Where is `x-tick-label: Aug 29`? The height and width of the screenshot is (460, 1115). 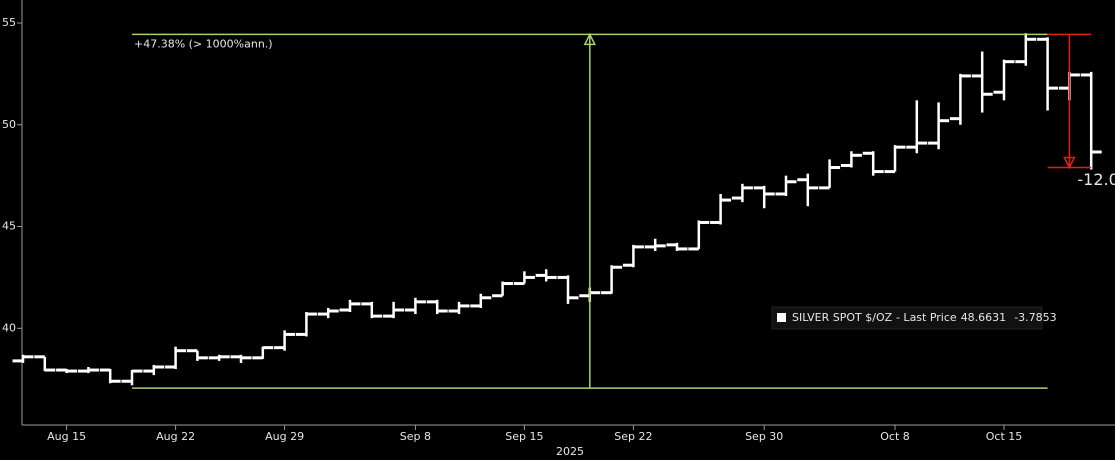 x-tick-label: Aug 29 is located at coordinates (284, 436).